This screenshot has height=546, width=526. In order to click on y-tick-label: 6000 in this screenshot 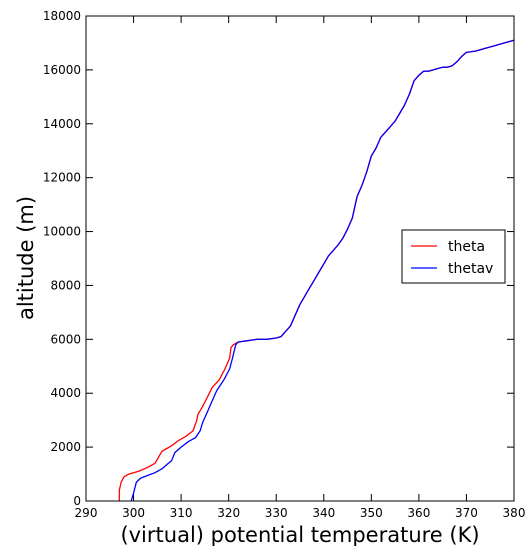, I will do `click(65, 339)`.